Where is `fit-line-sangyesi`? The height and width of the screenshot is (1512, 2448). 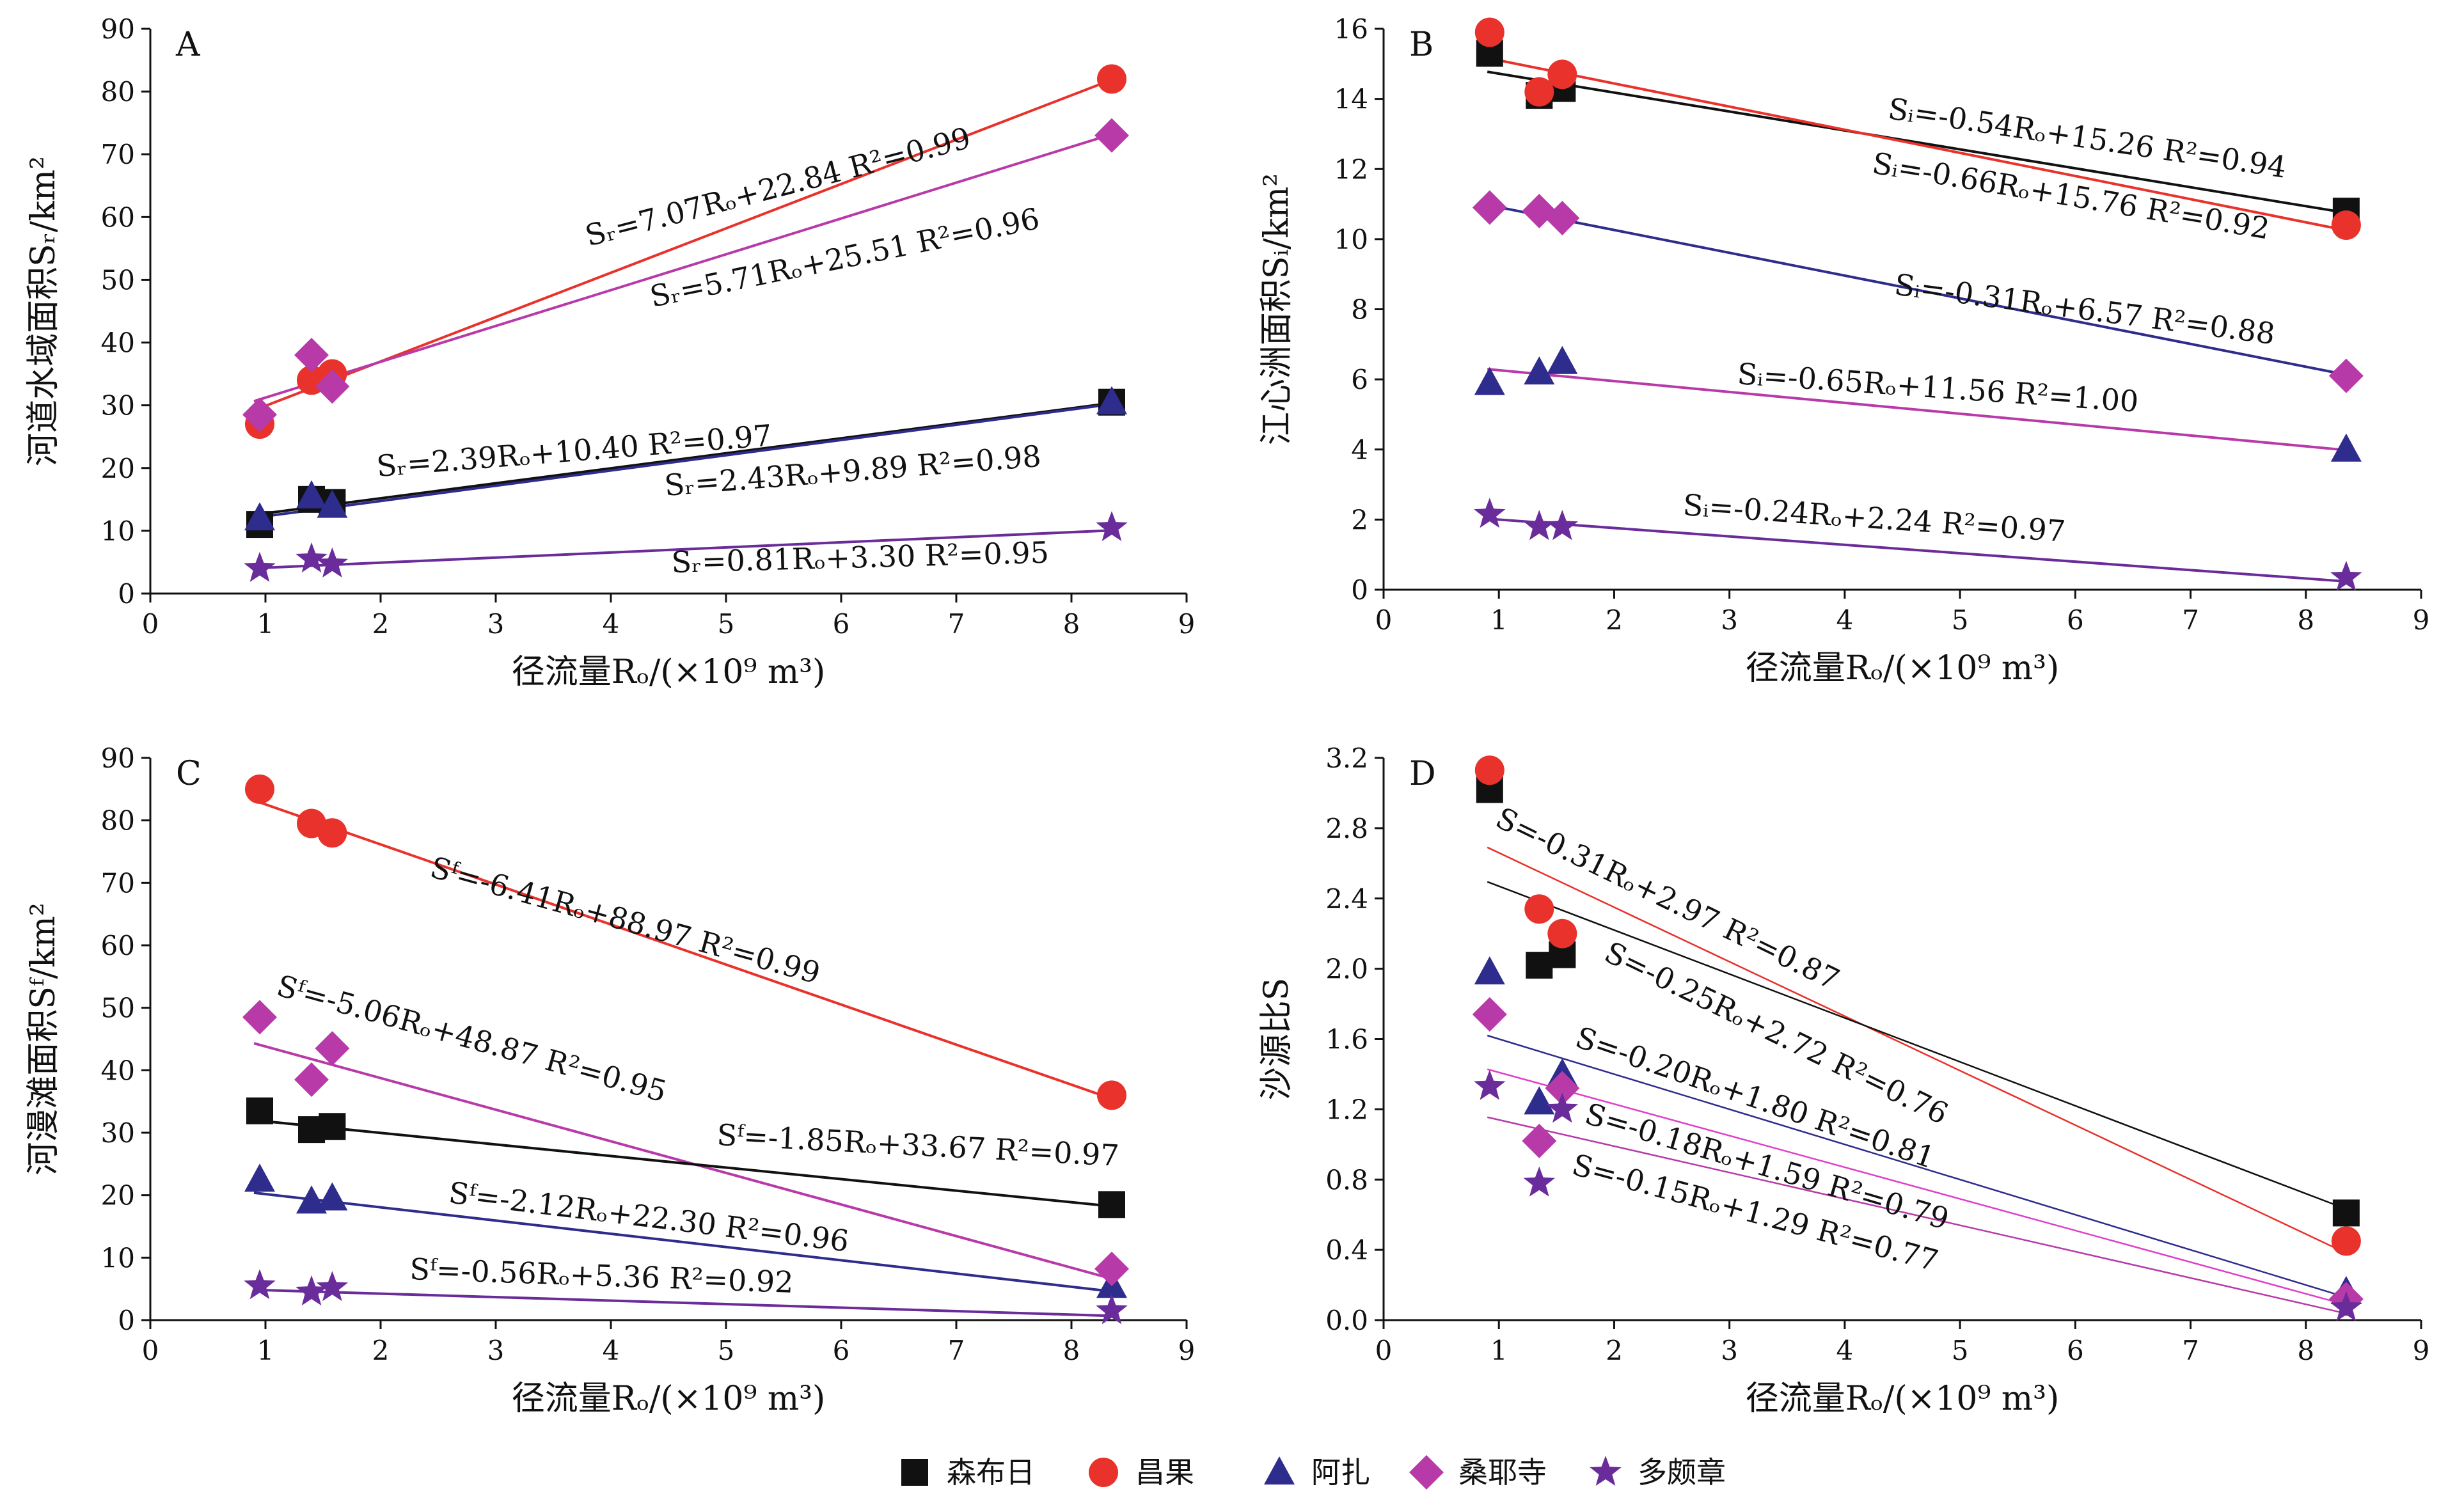 fit-line-sangyesi is located at coordinates (1917, 1187).